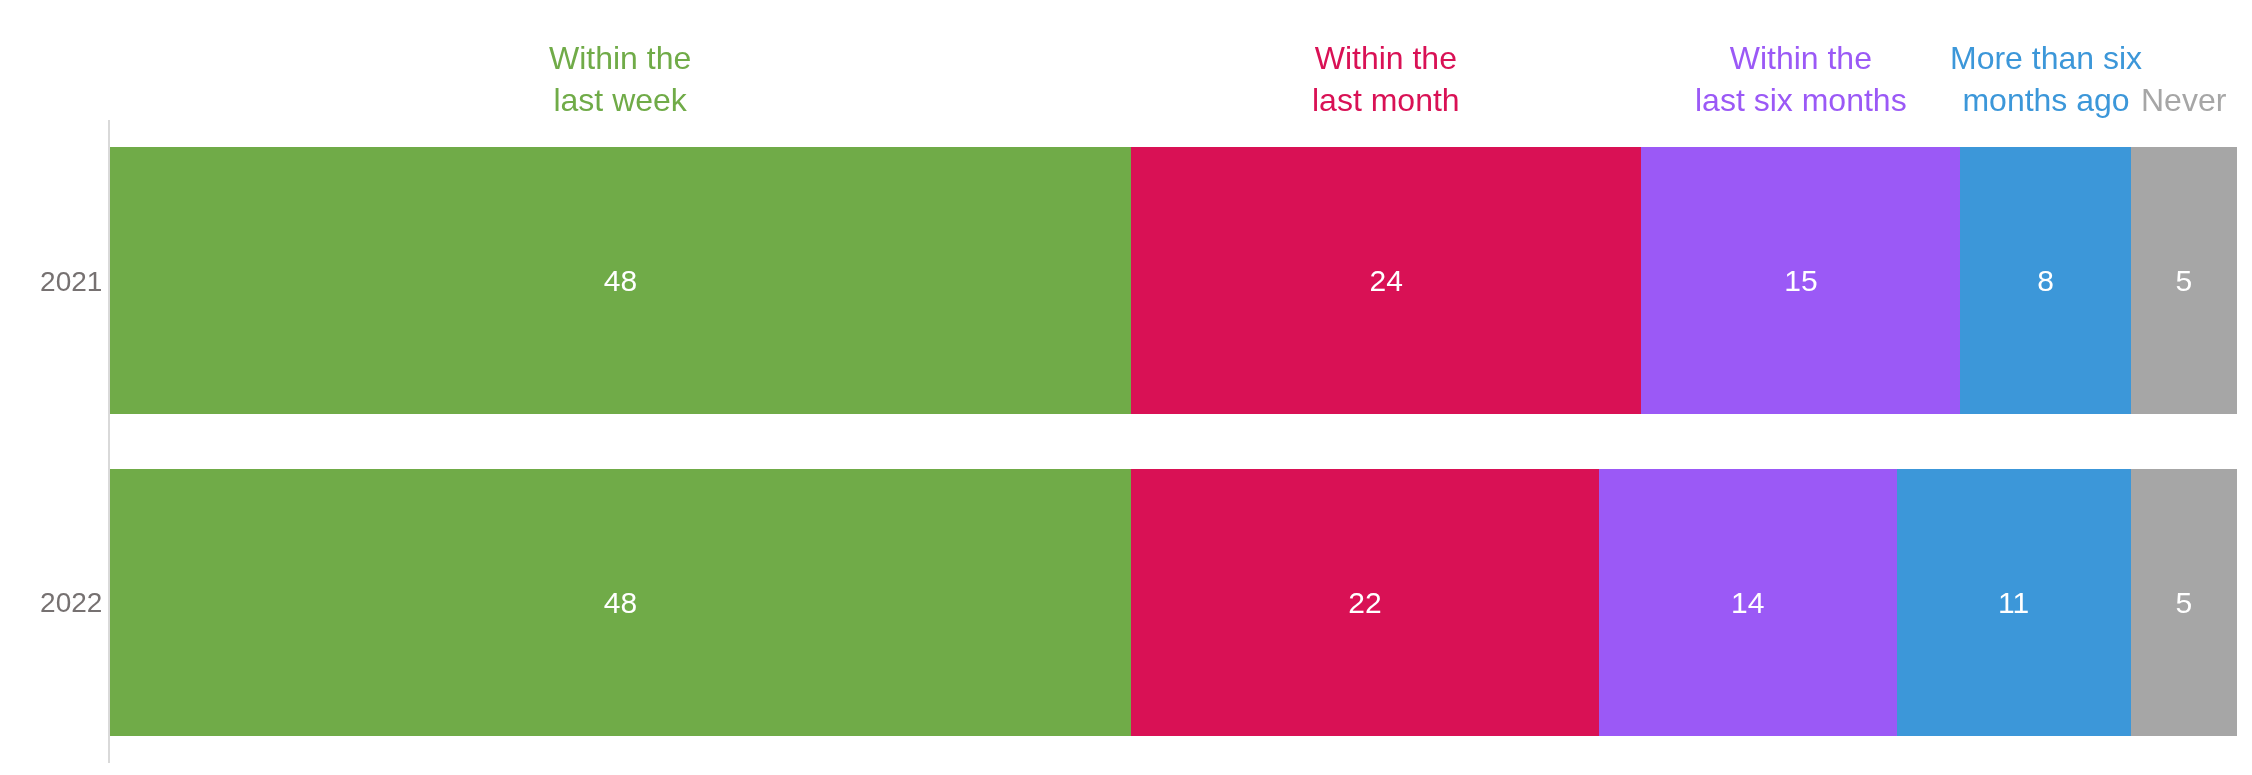 This screenshot has width=2252, height=775. What do you see at coordinates (71, 603) in the screenshot?
I see `y-tick-label: 2022` at bounding box center [71, 603].